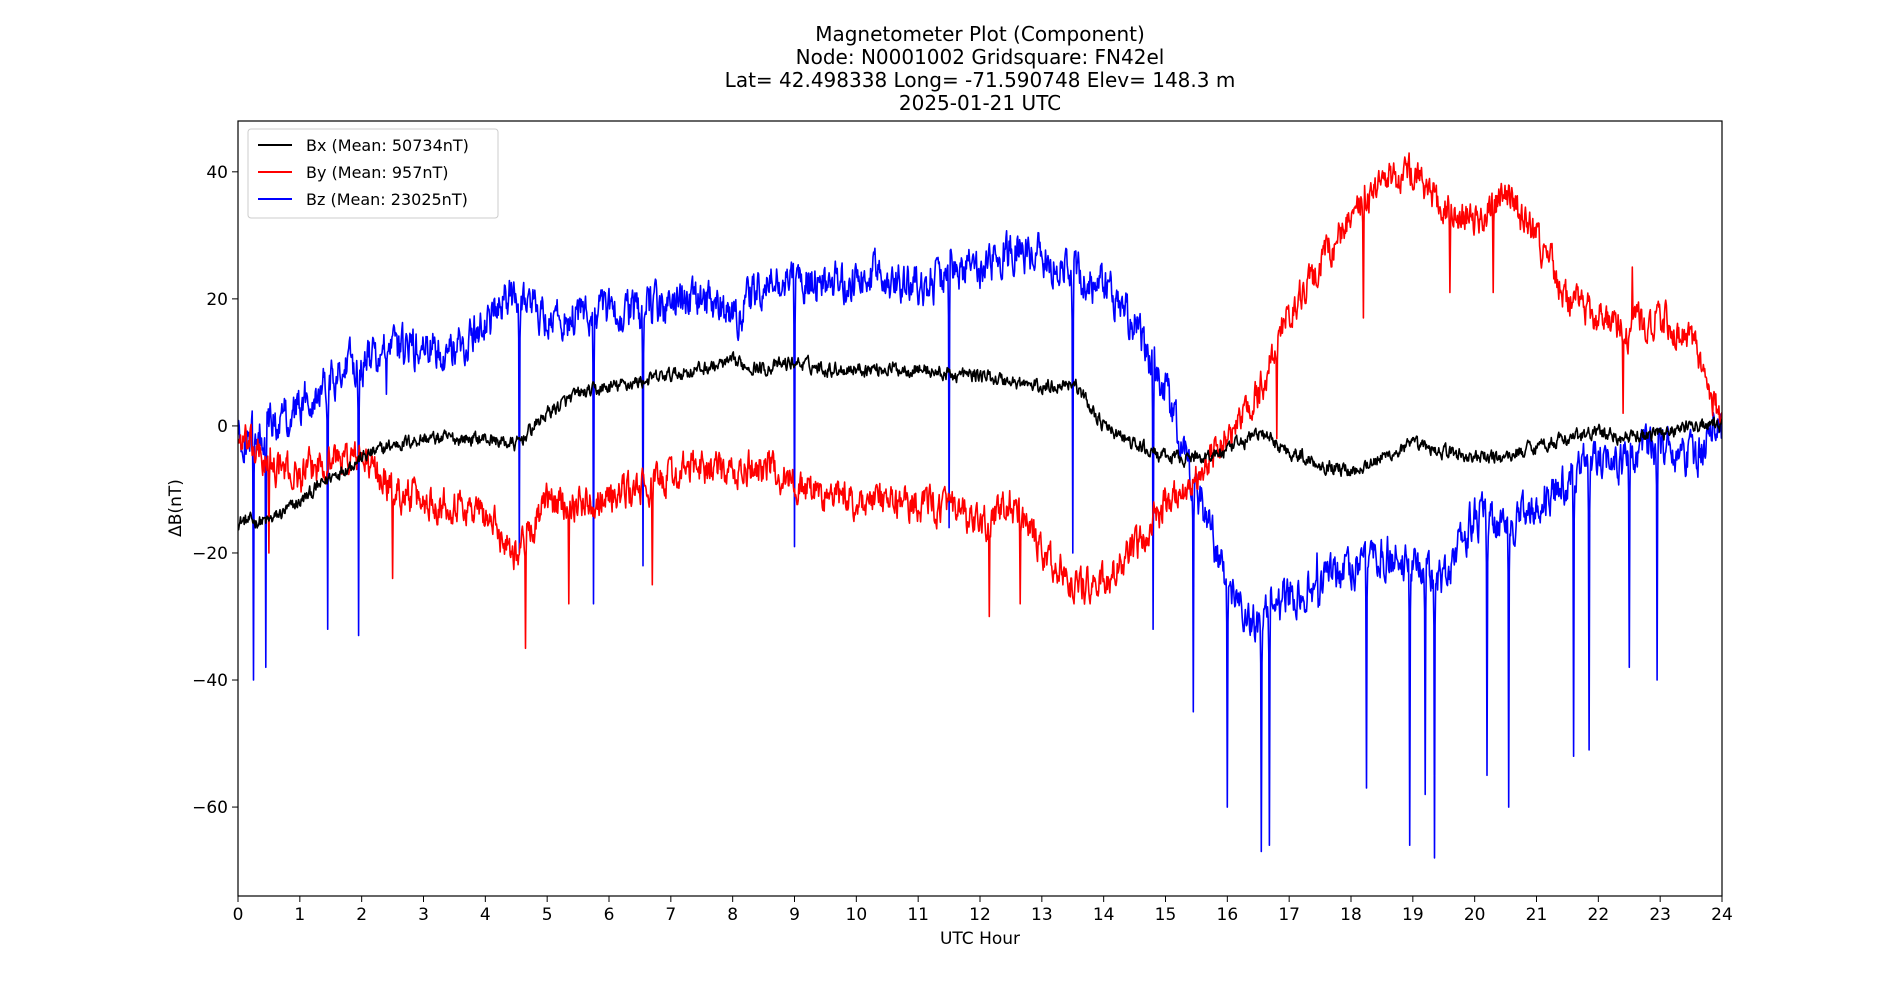 Image resolution: width=1900 pixels, height=1000 pixels. What do you see at coordinates (377, 172) in the screenshot?
I see `legend-label-by: By (Mean: 957nT)` at bounding box center [377, 172].